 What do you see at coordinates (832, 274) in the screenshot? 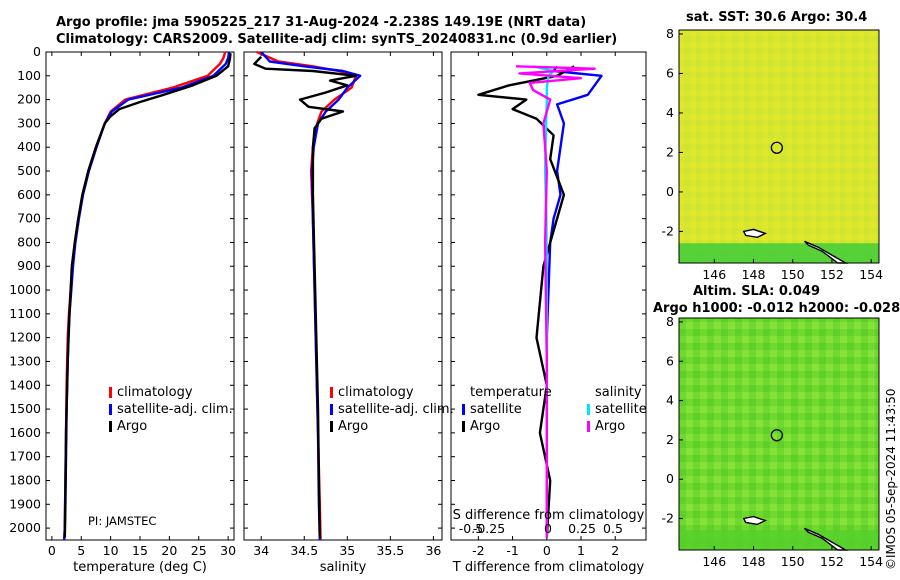
I see `sst_map-xtick-label: 152` at bounding box center [832, 274].